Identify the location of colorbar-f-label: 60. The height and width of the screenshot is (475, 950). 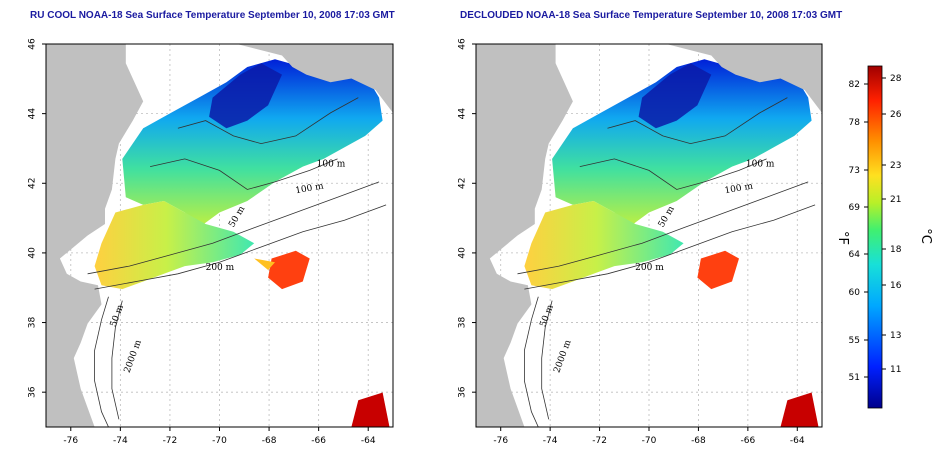
(855, 293).